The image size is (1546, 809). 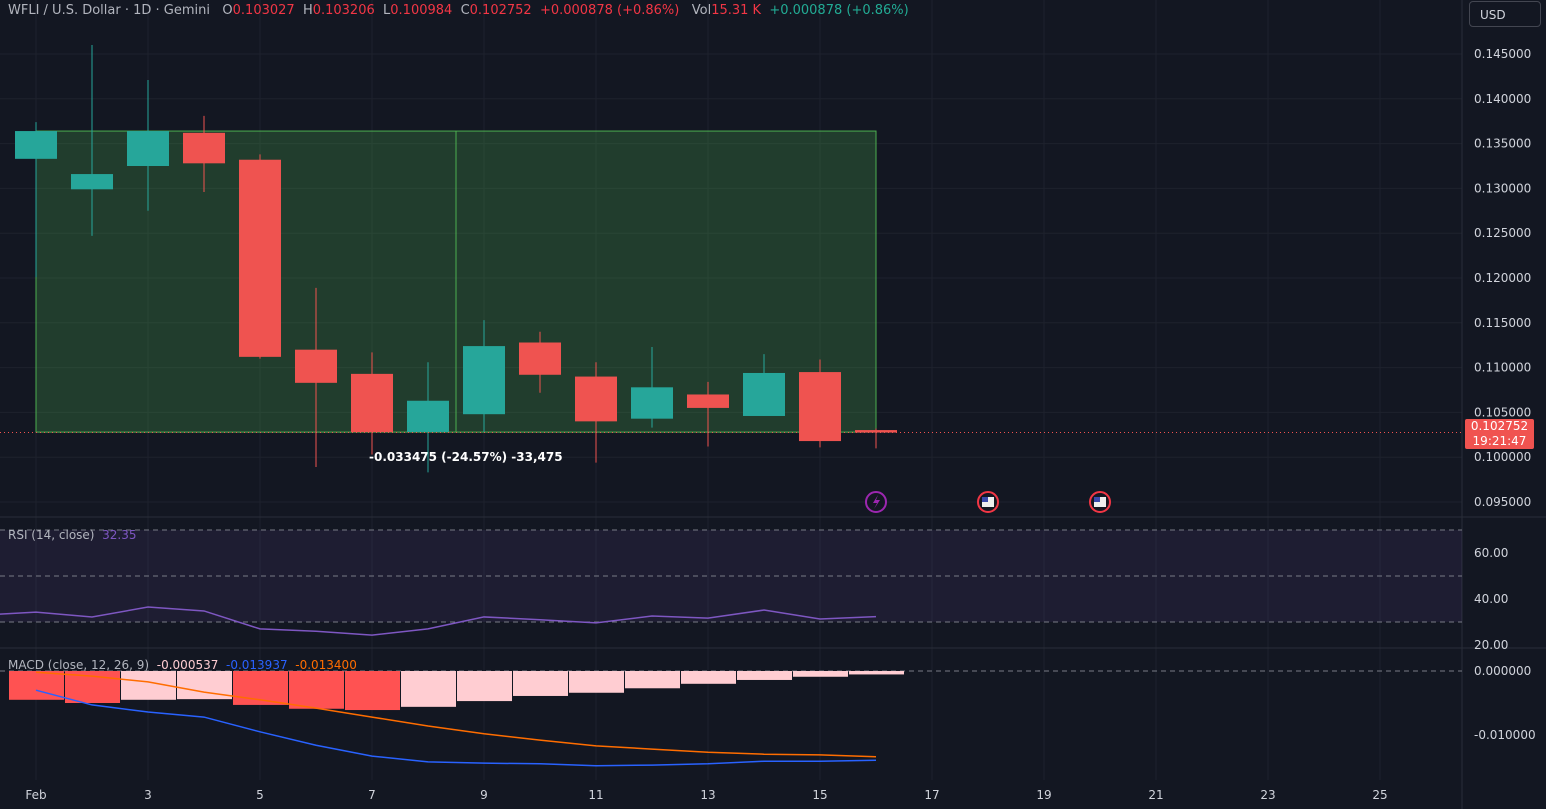 What do you see at coordinates (1505, 14) in the screenshot?
I see `currency-button: USD` at bounding box center [1505, 14].